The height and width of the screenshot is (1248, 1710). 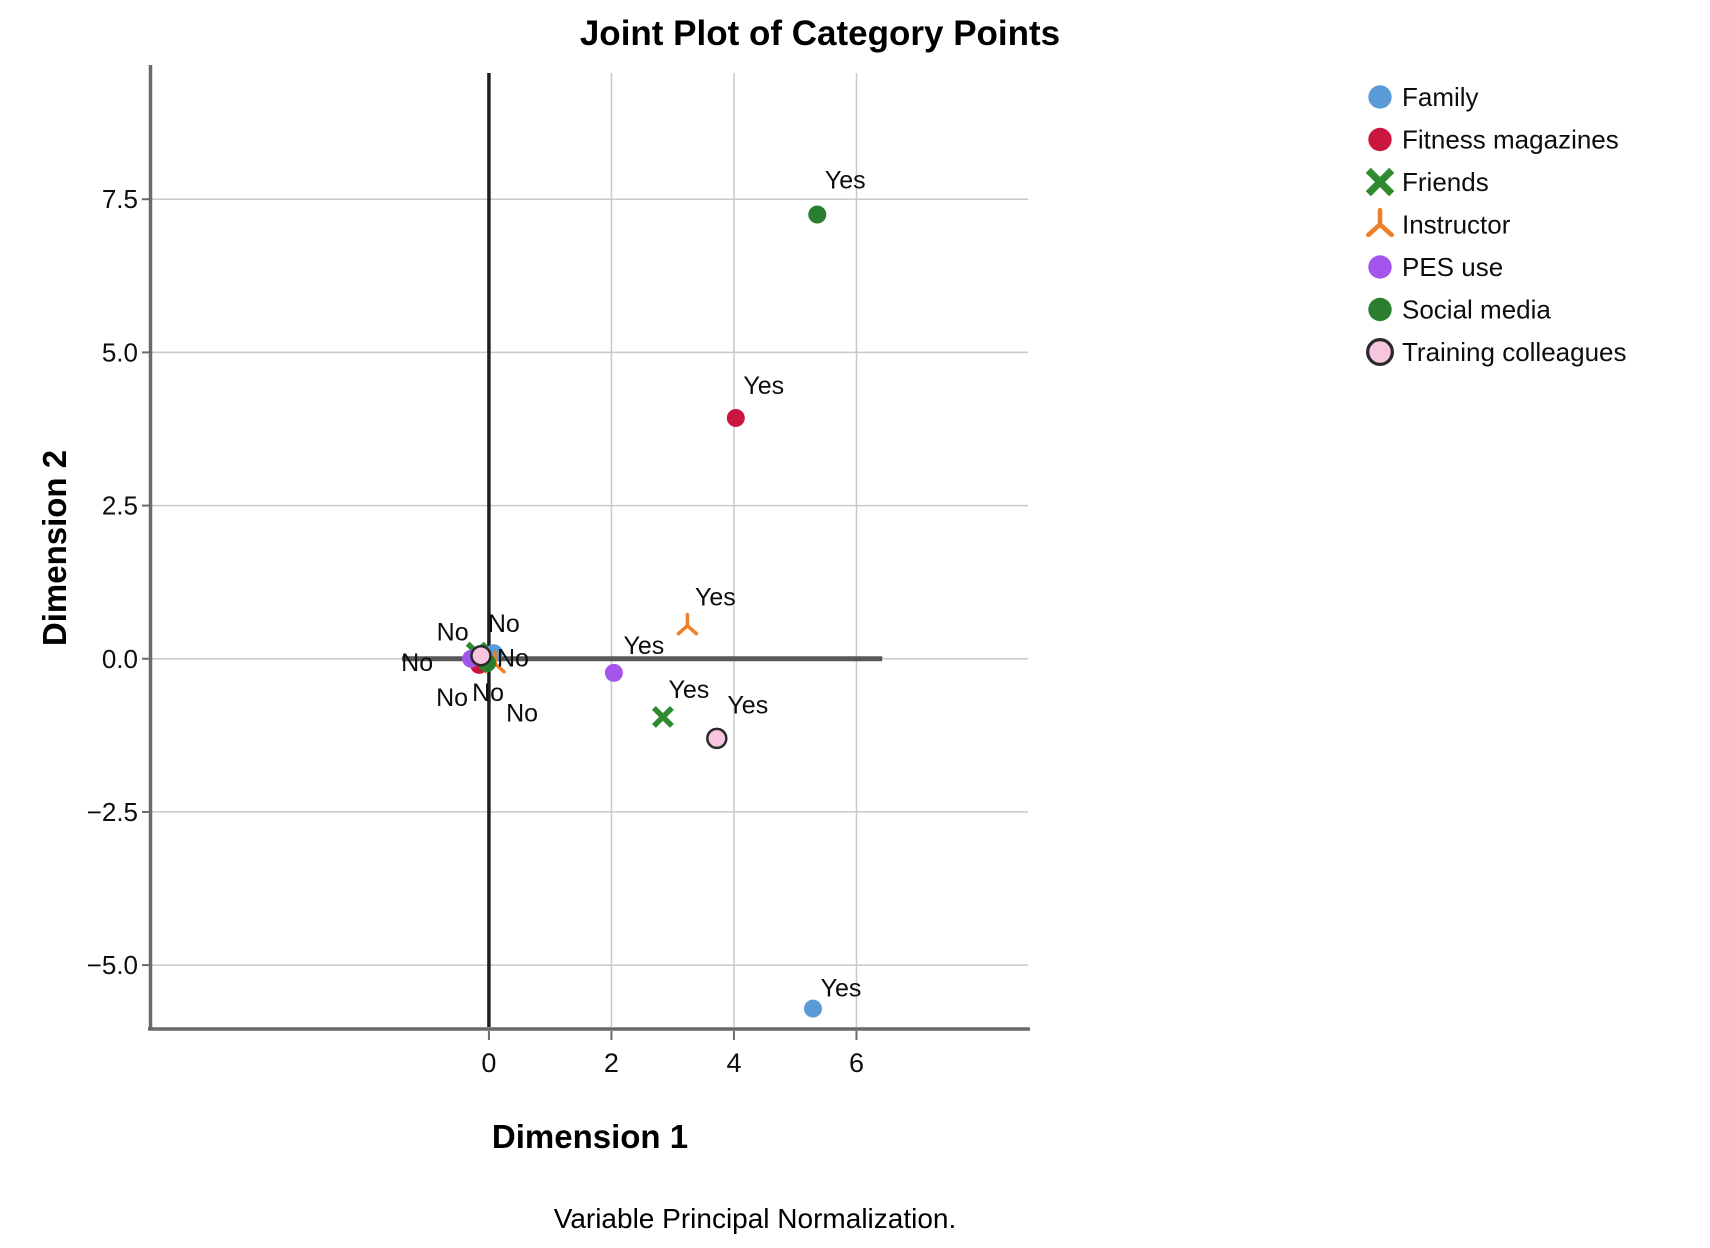 What do you see at coordinates (717, 738) in the screenshot?
I see `point-training-colleagues-yes` at bounding box center [717, 738].